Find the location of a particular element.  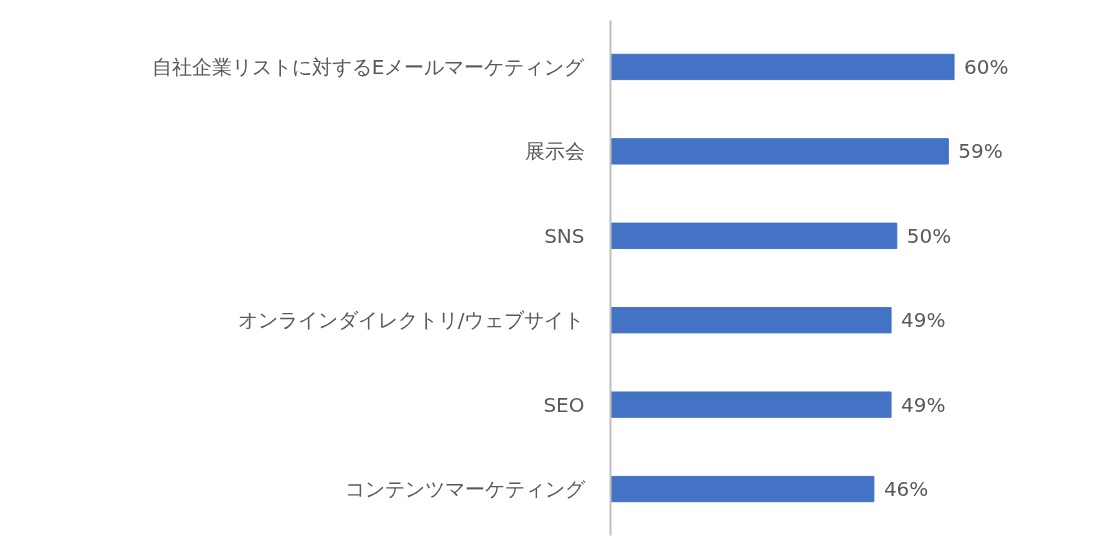

y-tick-label: コンテンツマーケティング is located at coordinates (465, 489).